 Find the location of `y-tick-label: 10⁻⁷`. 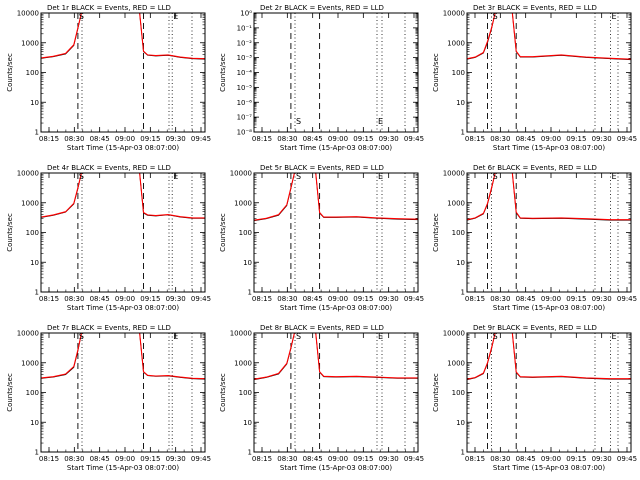

y-tick-label: 10⁻⁷ is located at coordinates (245, 118).